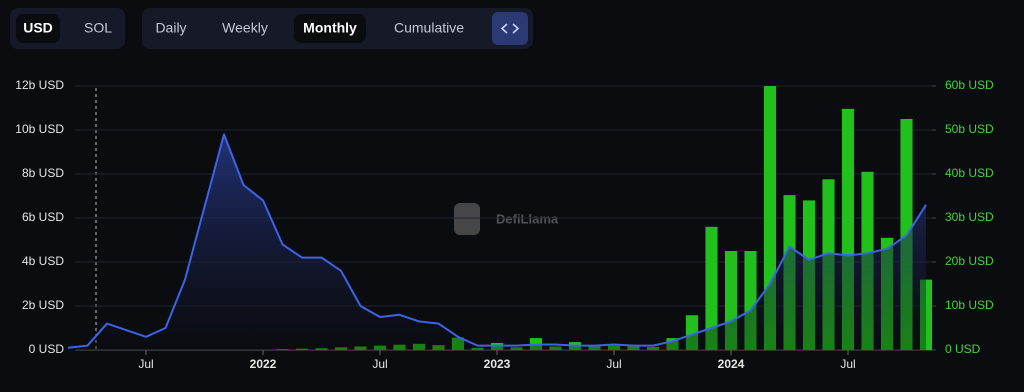  I want to click on embed-button, so click(510, 28).